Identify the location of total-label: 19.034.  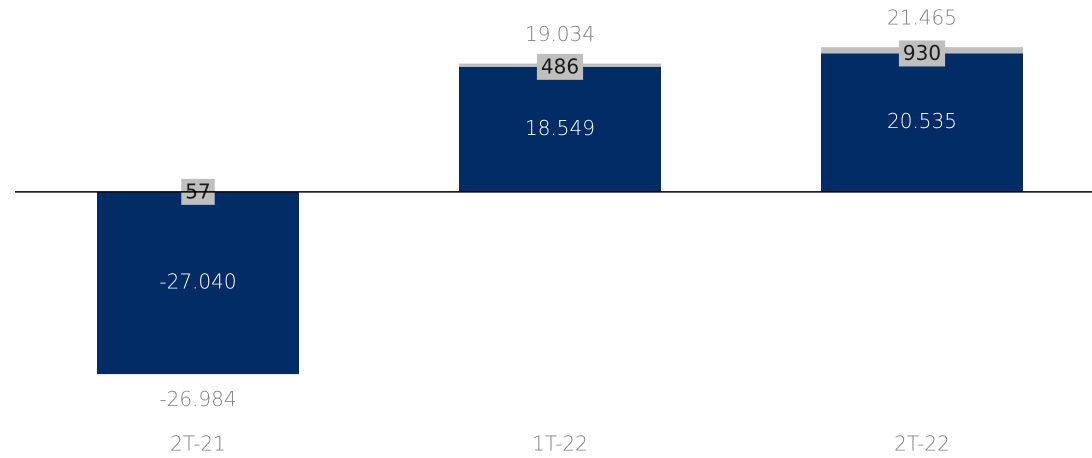
(560, 34).